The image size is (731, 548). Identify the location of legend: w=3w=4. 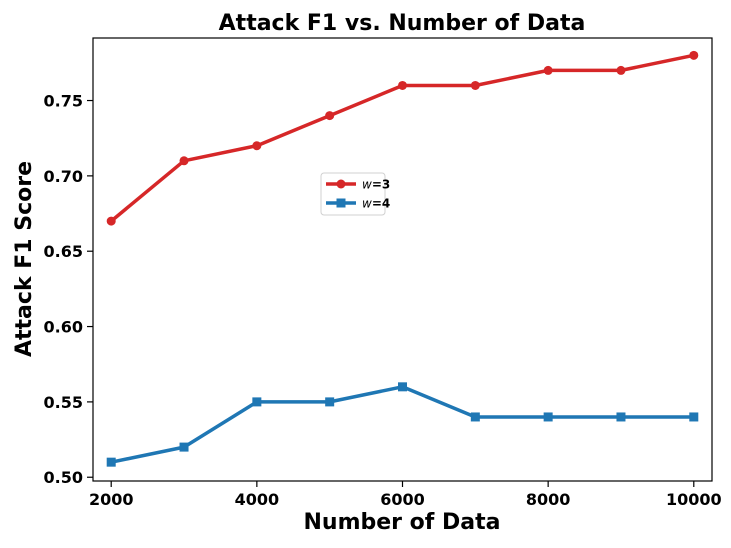
(355, 194).